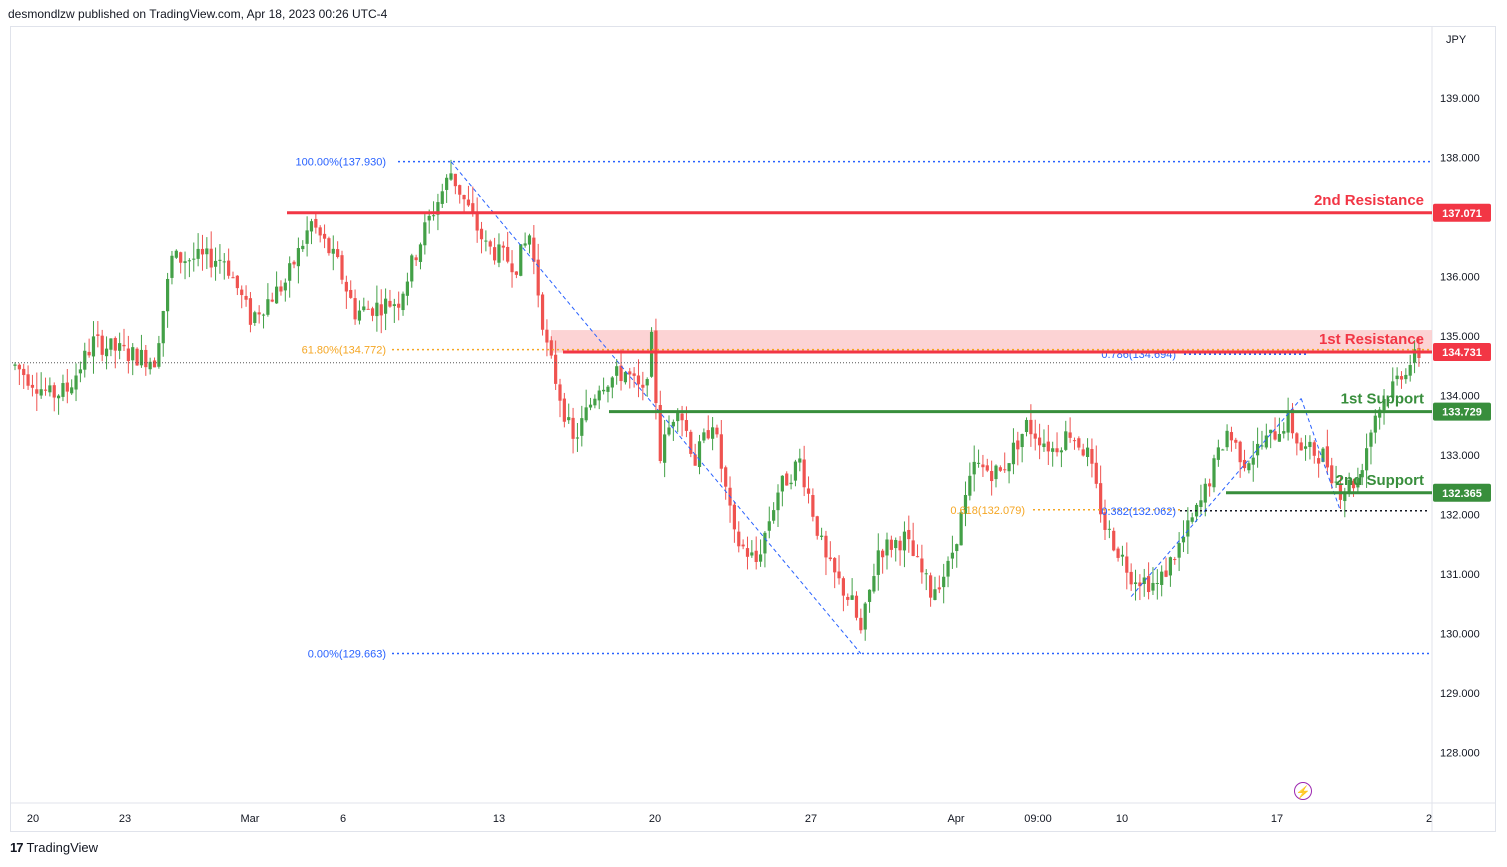 This screenshot has width=1507, height=867. Describe the element at coordinates (1460, 635) in the screenshot. I see `y-tick-label: 130.000` at that location.